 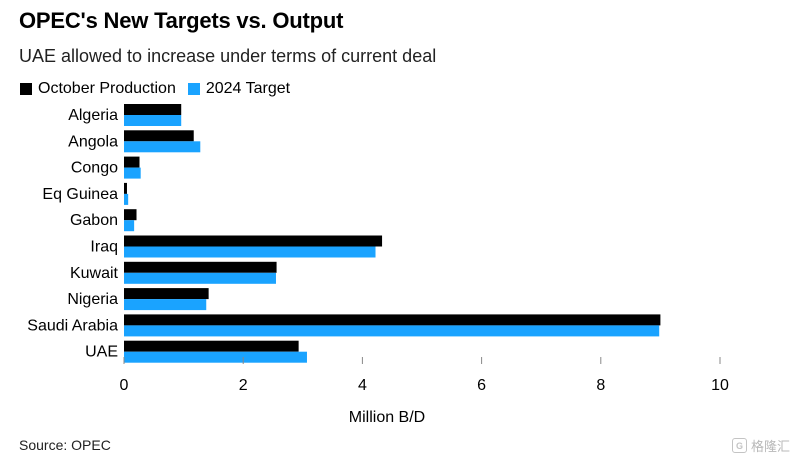 What do you see at coordinates (132, 162) in the screenshot?
I see `bar-october-production-congo` at bounding box center [132, 162].